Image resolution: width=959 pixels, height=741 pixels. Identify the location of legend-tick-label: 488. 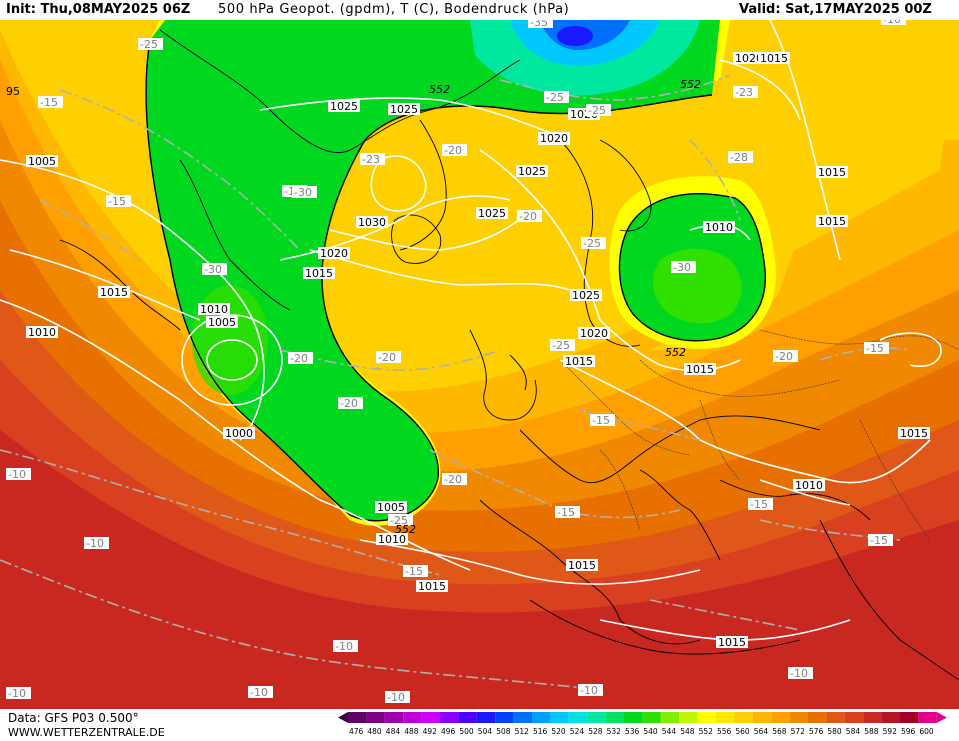
(411, 731).